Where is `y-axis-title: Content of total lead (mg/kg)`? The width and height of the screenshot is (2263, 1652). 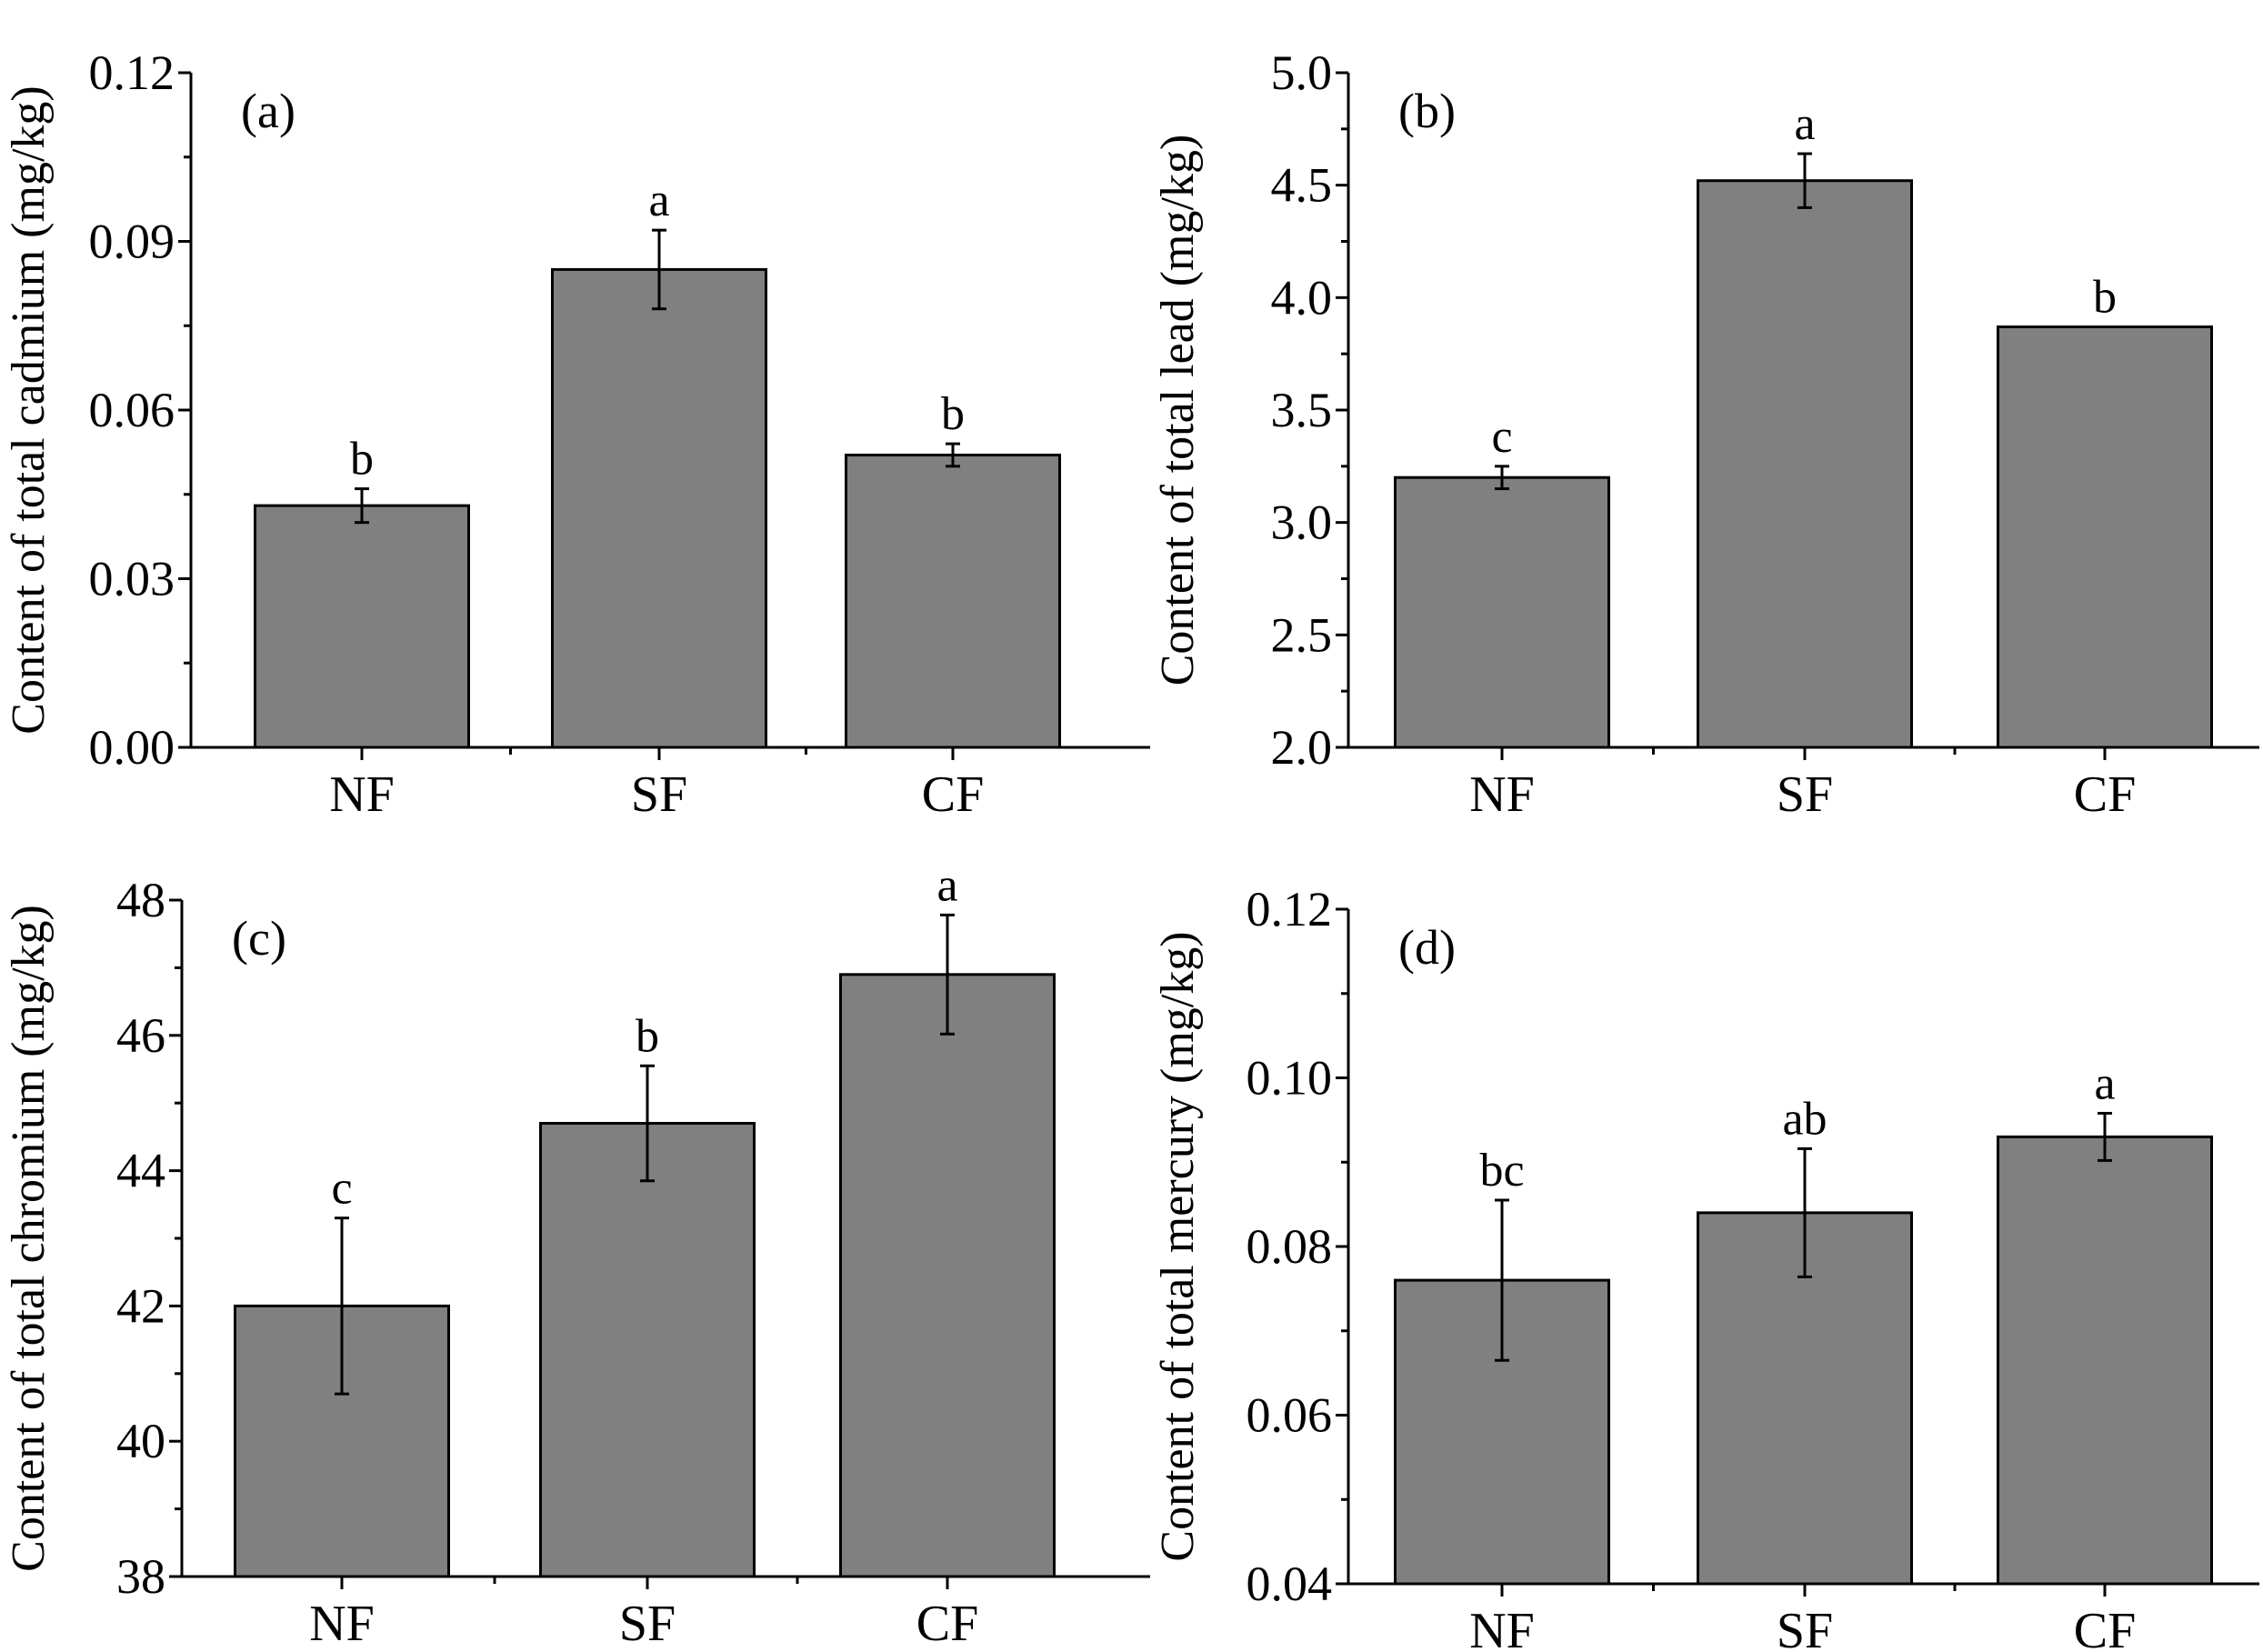
y-axis-title: Content of total lead (mg/kg) is located at coordinates (1178, 411).